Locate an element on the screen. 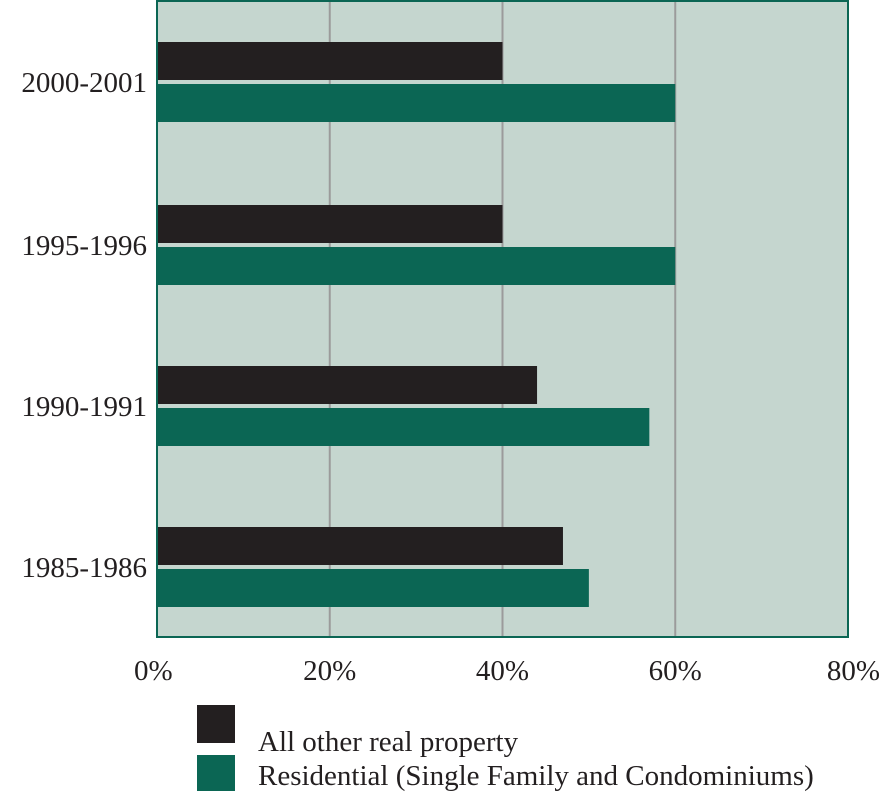  x-tick-label: 80% is located at coordinates (853, 671).